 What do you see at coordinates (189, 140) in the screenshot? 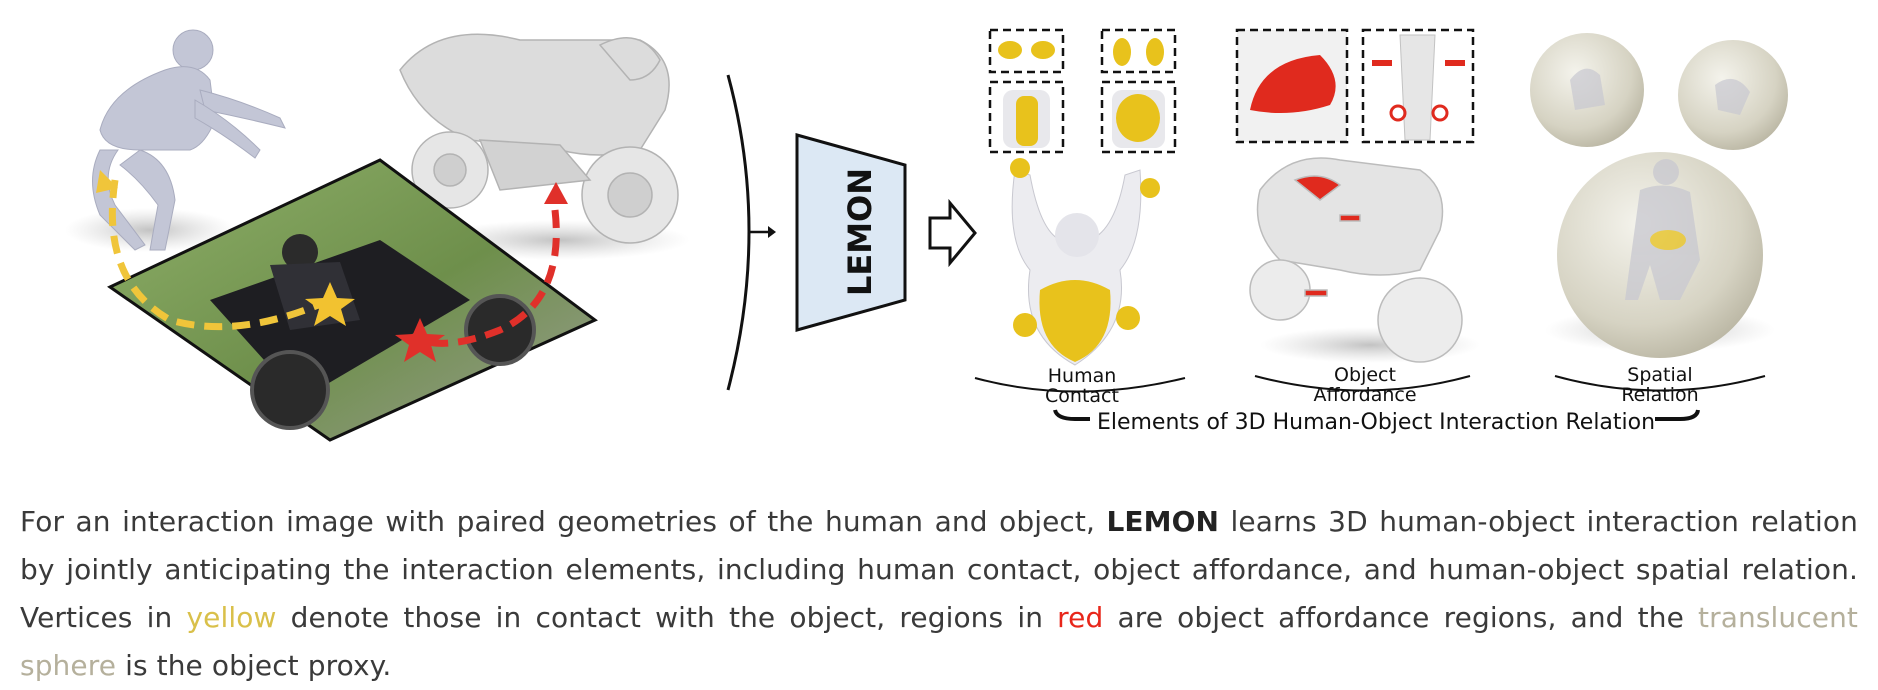
I see `human-mesh` at bounding box center [189, 140].